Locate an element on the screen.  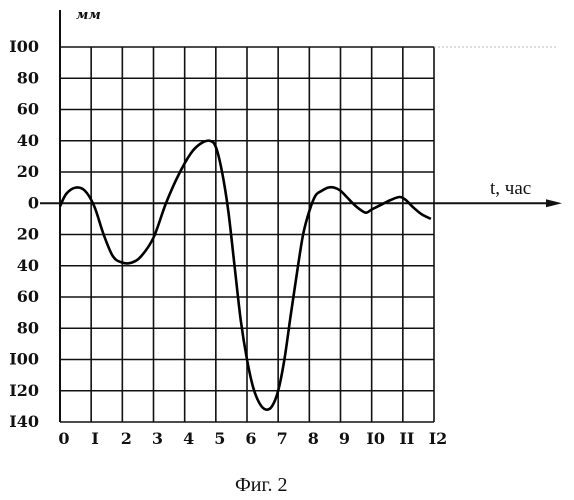
x-tick-labels: 0I23456789I0III2 is located at coordinates (252, 438).